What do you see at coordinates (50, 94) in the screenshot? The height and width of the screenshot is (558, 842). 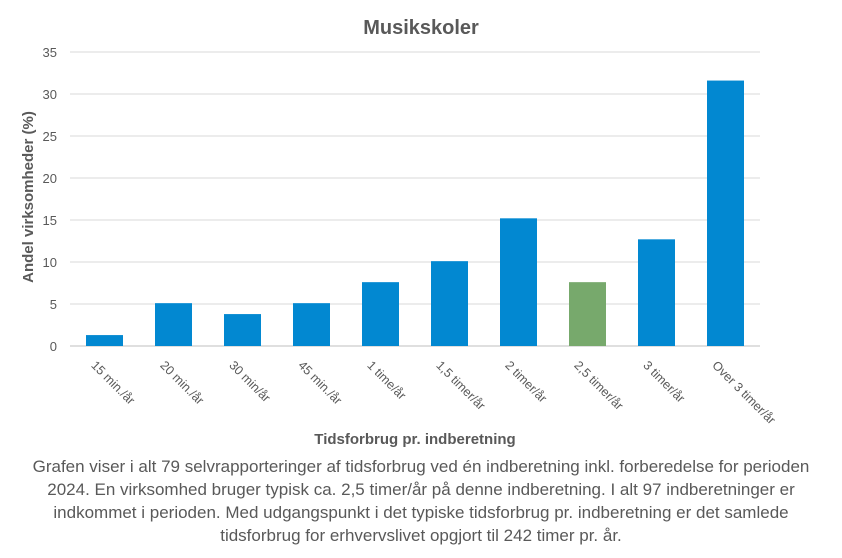 I see `y-tick-label: 30` at bounding box center [50, 94].